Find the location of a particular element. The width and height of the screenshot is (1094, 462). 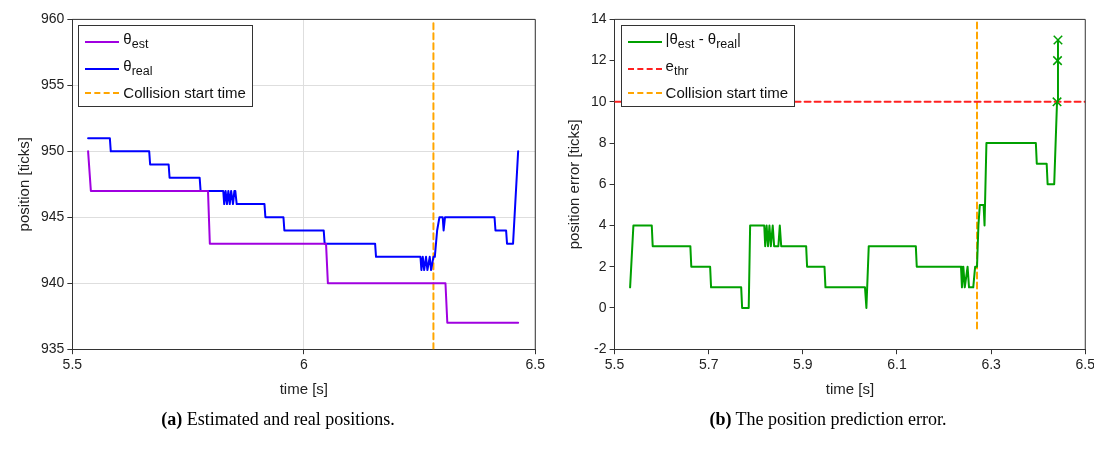

y-tick-label: 0 is located at coordinates (602, 306).